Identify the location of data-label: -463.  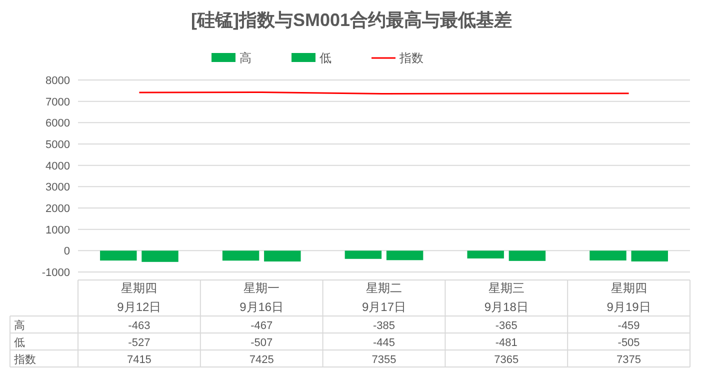
(139, 326).